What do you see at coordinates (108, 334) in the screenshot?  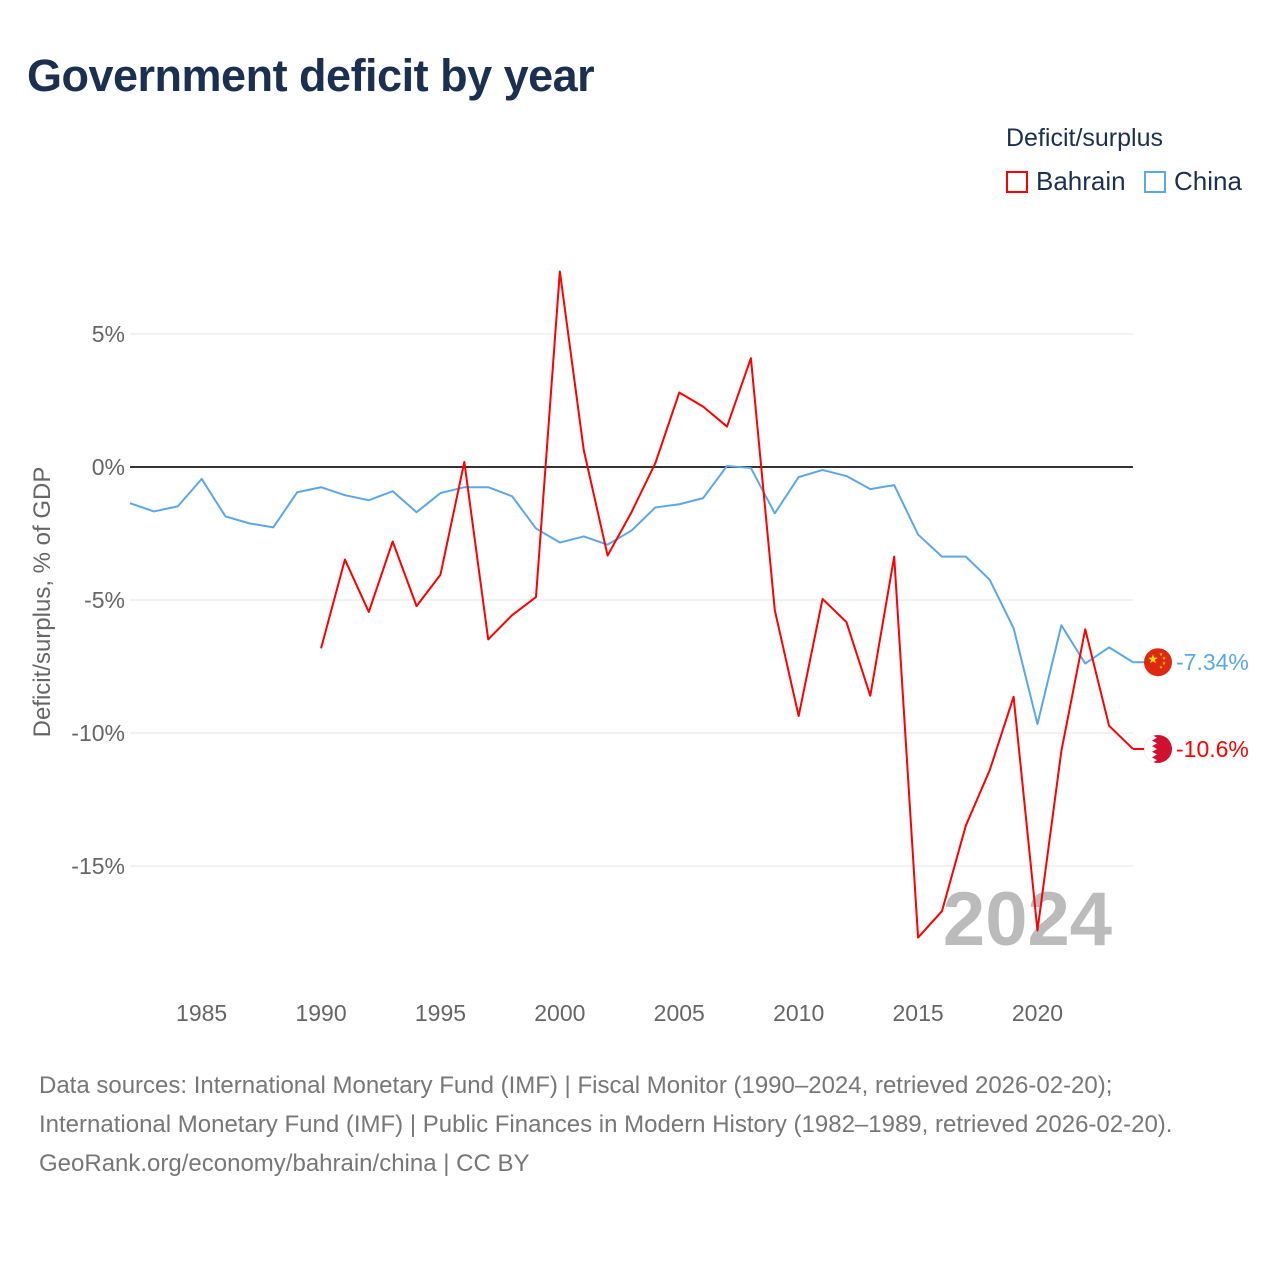 I see `y-tick-label: 5%` at bounding box center [108, 334].